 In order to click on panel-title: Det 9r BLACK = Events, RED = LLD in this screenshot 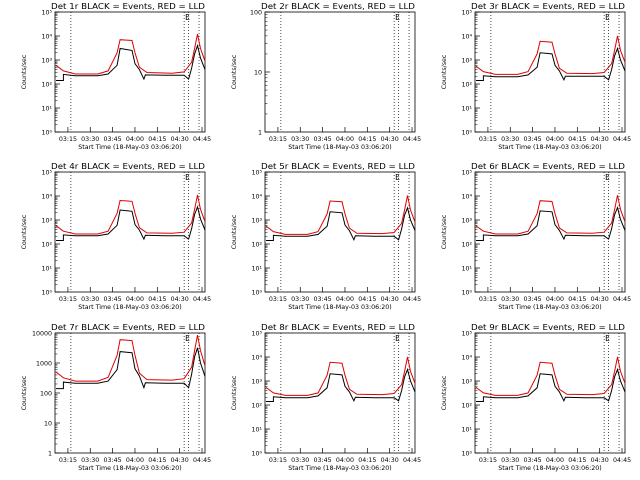, I will do `click(548, 327)`.